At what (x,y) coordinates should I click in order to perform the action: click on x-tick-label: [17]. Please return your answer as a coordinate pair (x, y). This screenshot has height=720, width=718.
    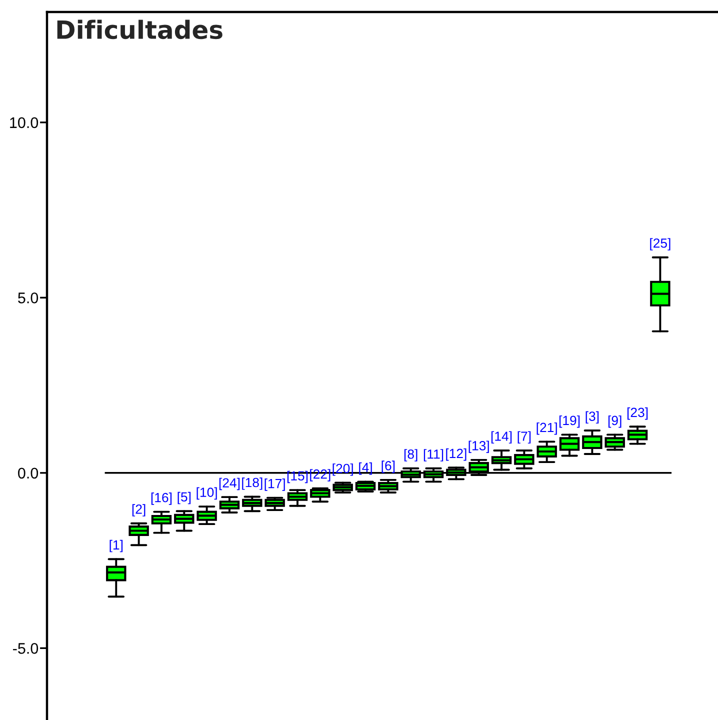
    Looking at the image, I should click on (274, 484).